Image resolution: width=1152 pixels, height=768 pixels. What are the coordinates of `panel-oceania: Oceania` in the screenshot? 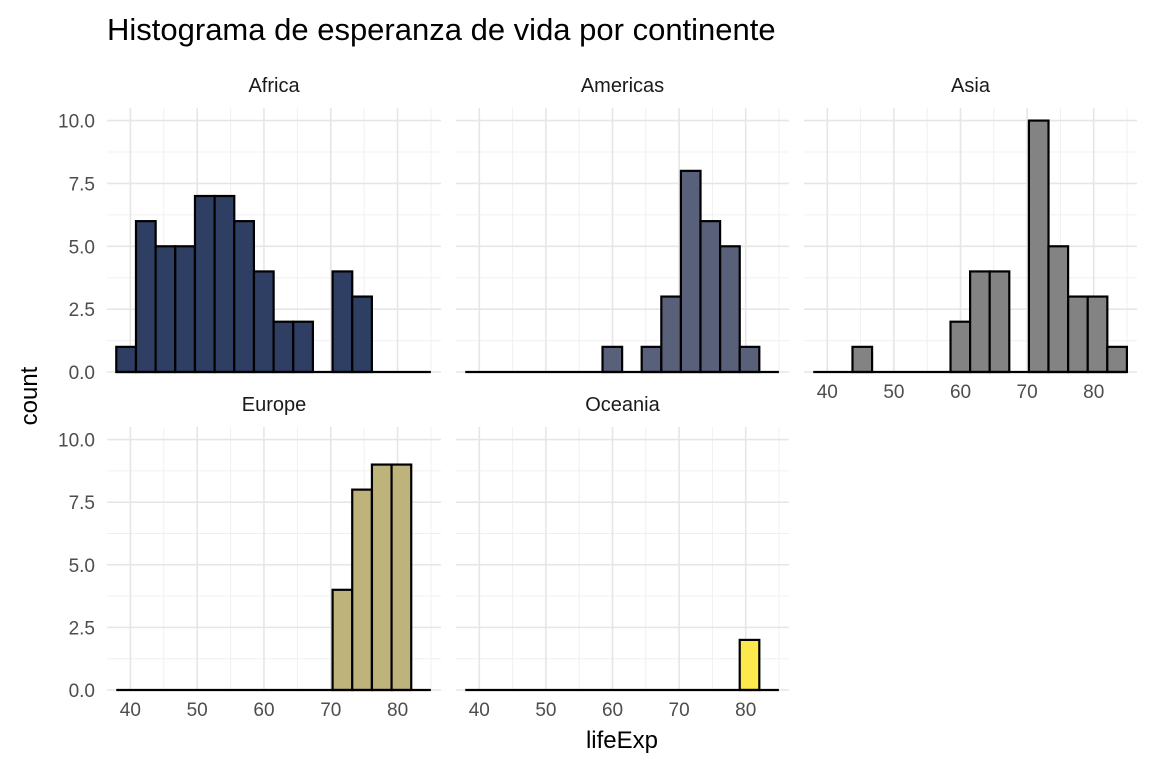 It's located at (622, 543).